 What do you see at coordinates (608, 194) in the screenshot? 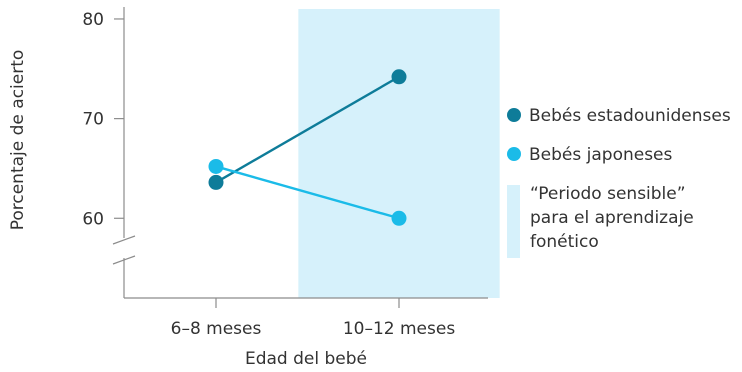
I see `legend-band-label: “Periodo sensible”` at bounding box center [608, 194].